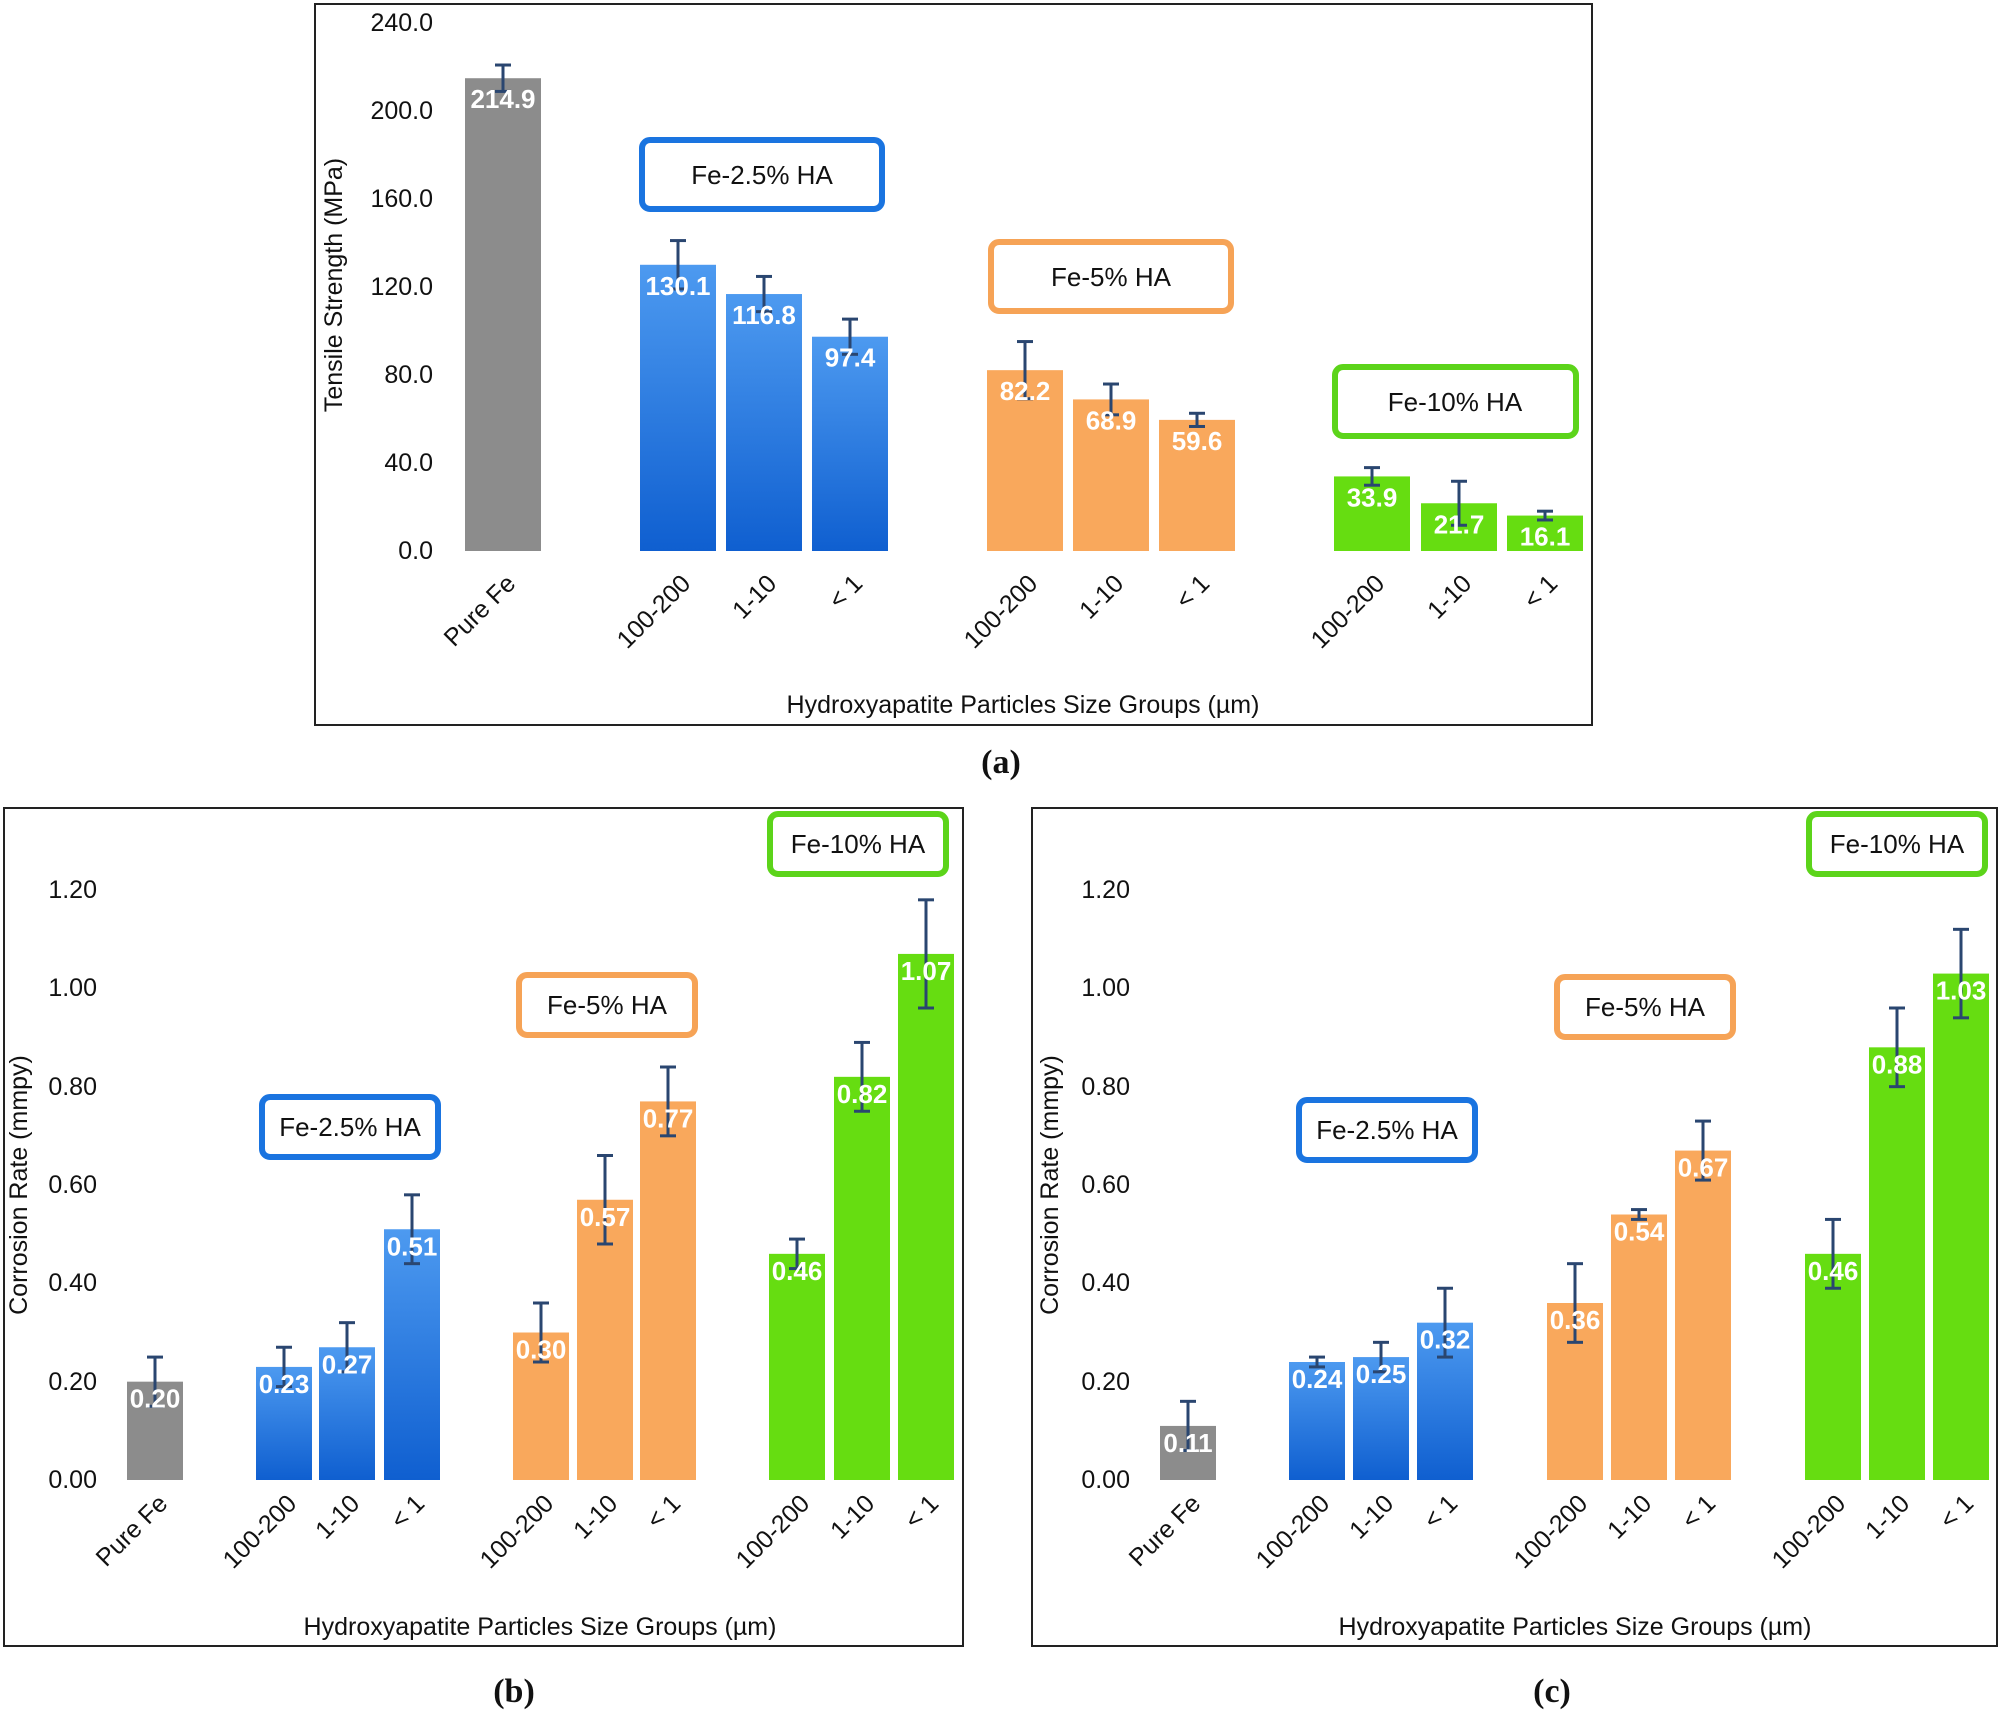 The height and width of the screenshot is (1714, 2001). What do you see at coordinates (72, 890) in the screenshot?
I see `panel-b-y-tick: 1.20` at bounding box center [72, 890].